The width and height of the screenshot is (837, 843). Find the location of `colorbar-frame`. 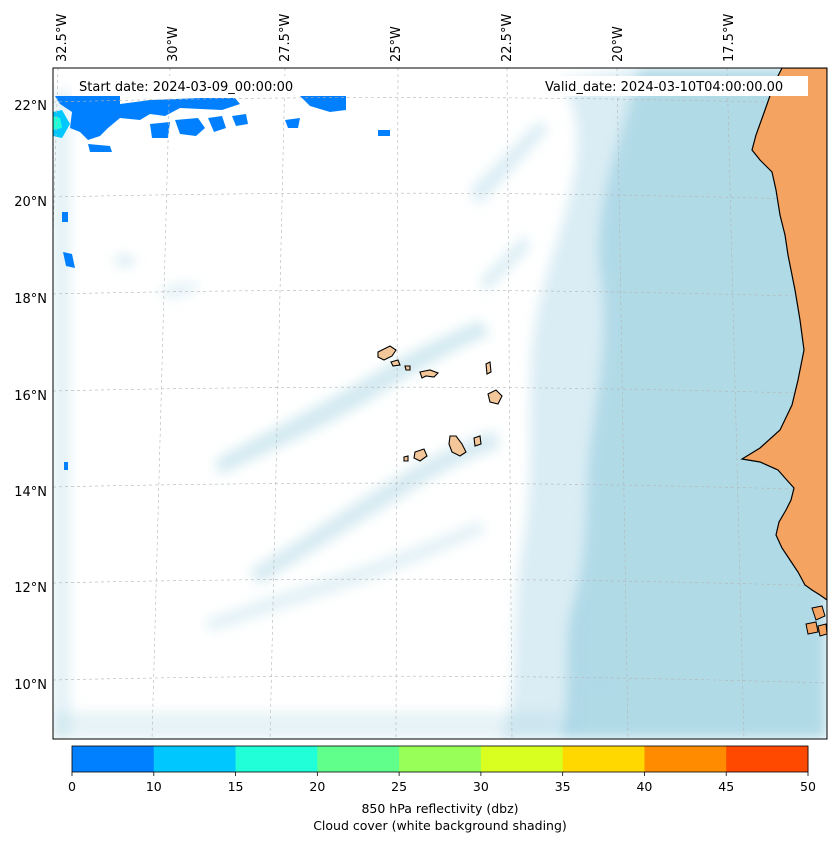

colorbar-frame is located at coordinates (440, 759).